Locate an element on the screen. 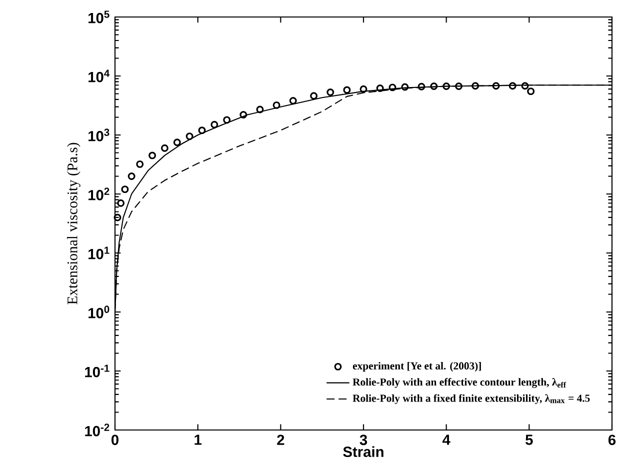  x-tick-label: 0 is located at coordinates (115, 440).